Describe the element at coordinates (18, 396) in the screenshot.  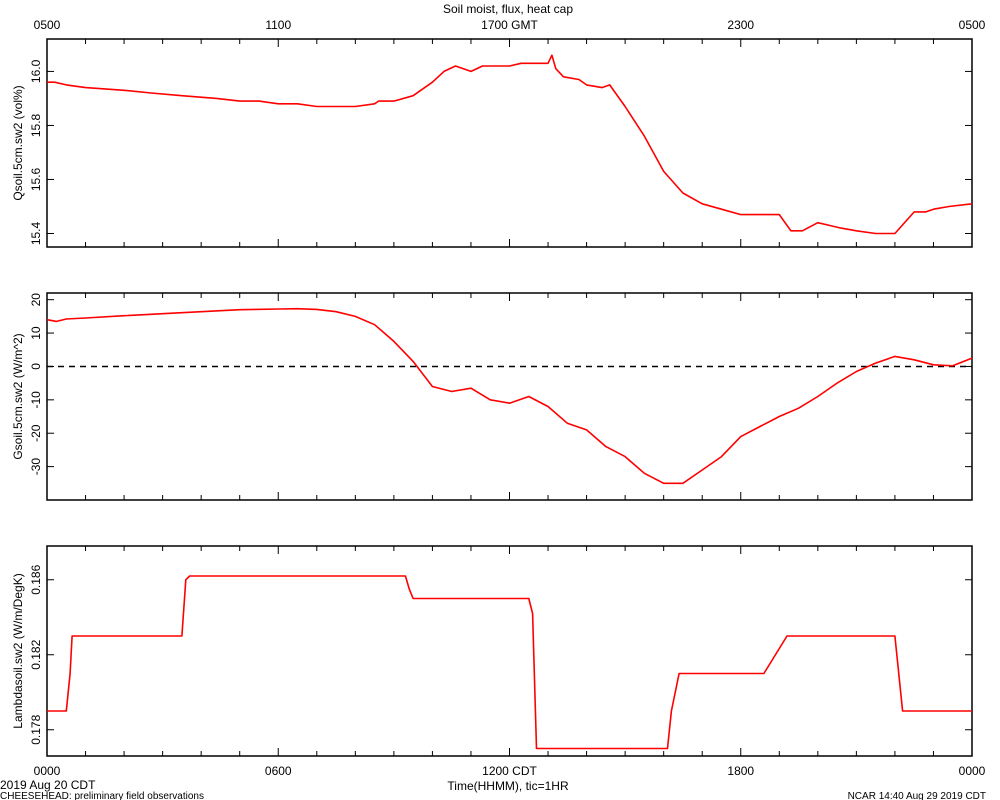
I see `y-axis-label: Gsoil.5cm.sw2 (W/m^2)` at that location.